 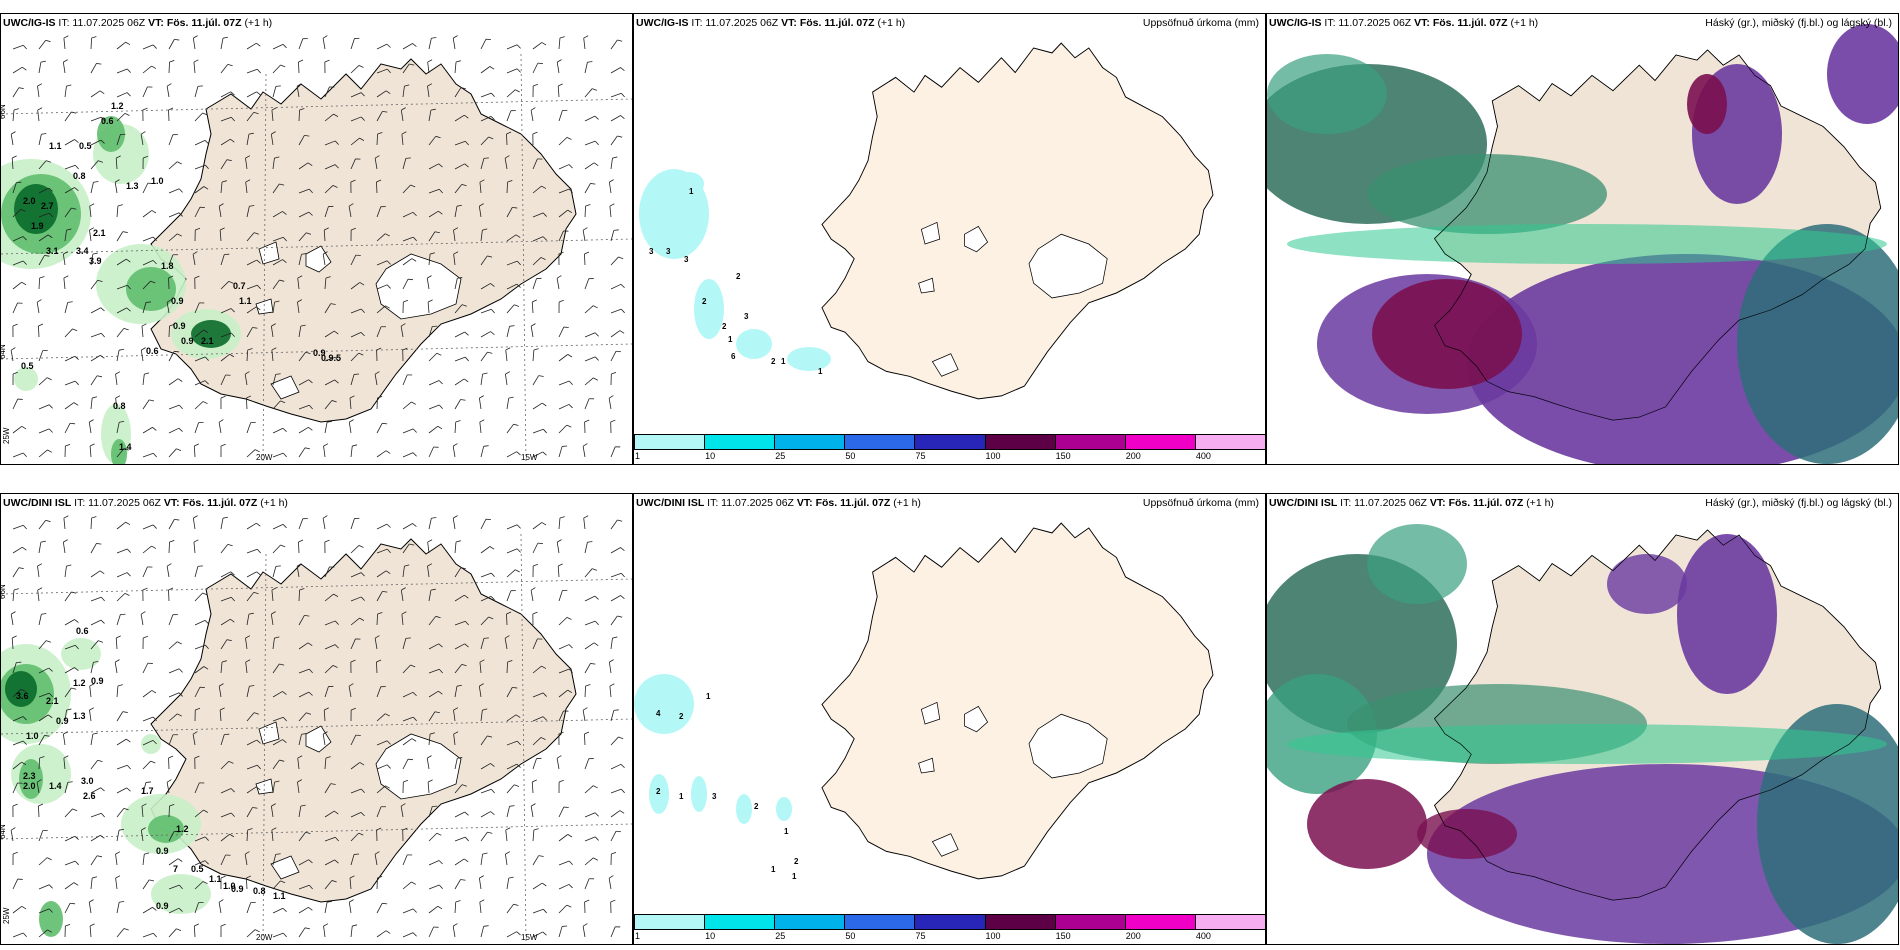 What do you see at coordinates (147, 791) in the screenshot?
I see `precip-value-label: 1.7` at bounding box center [147, 791].